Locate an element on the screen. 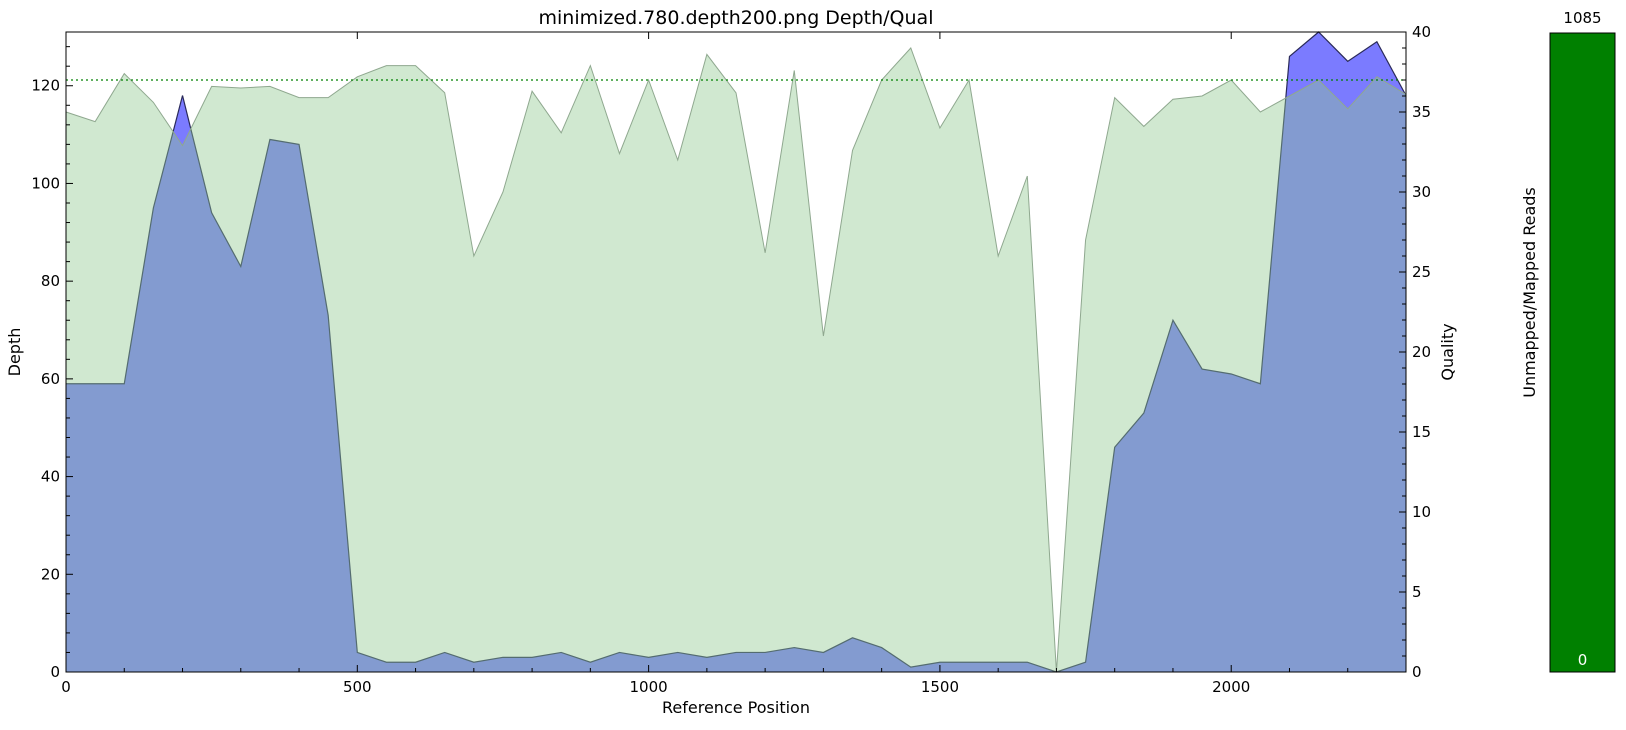 The height and width of the screenshot is (730, 1626). y2-tick-label: 40 is located at coordinates (1421, 32).